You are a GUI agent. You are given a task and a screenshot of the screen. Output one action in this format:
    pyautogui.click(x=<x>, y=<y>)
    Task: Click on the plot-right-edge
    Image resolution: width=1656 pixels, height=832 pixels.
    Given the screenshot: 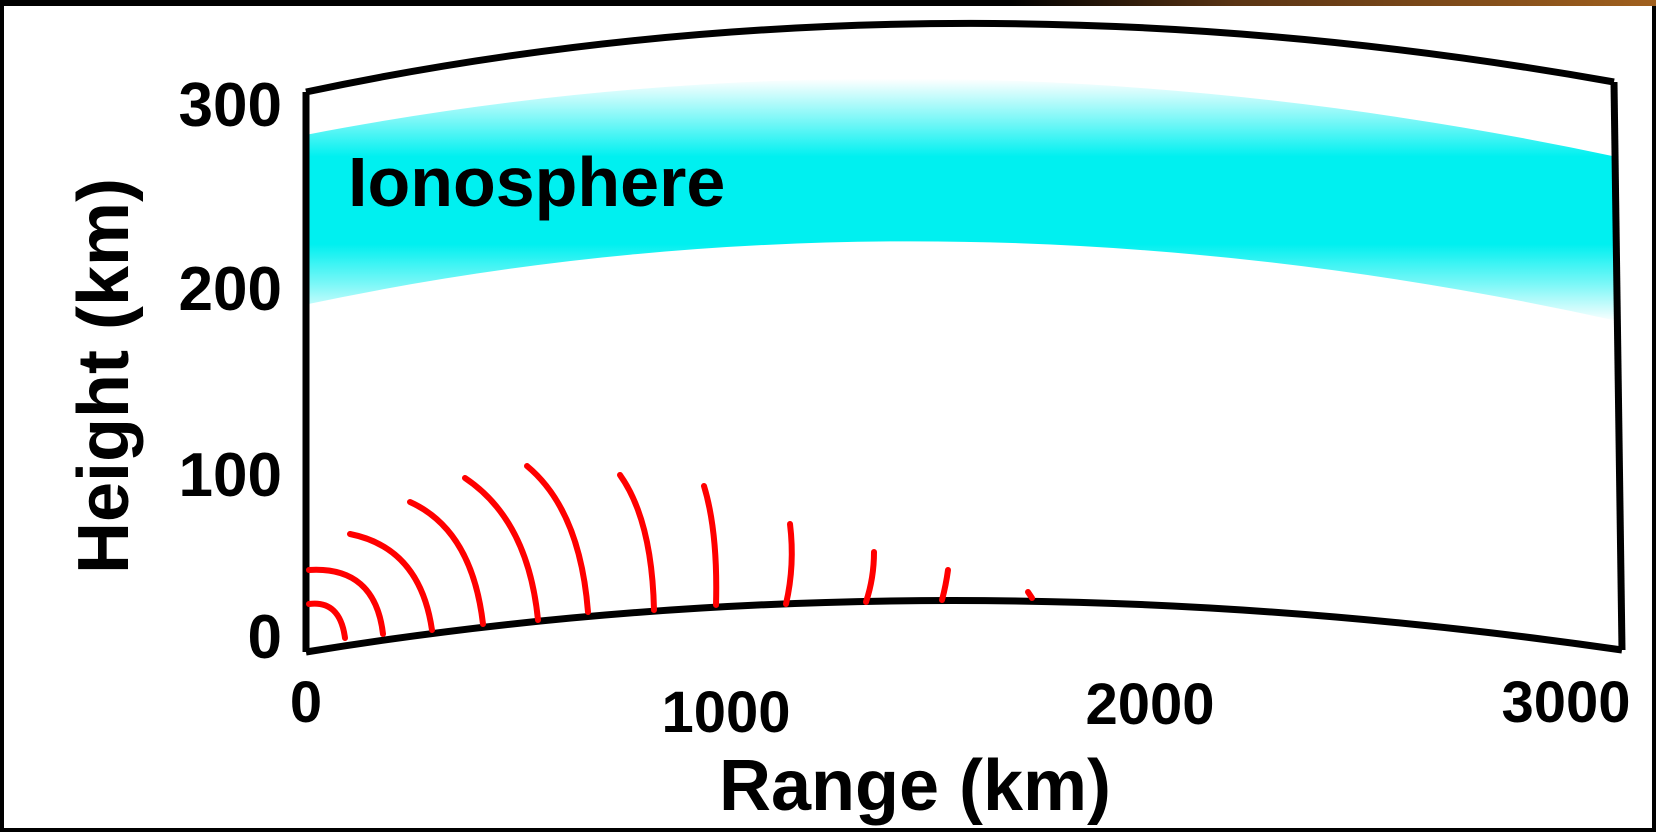 What is the action you would take?
    pyautogui.click(x=1618, y=366)
    